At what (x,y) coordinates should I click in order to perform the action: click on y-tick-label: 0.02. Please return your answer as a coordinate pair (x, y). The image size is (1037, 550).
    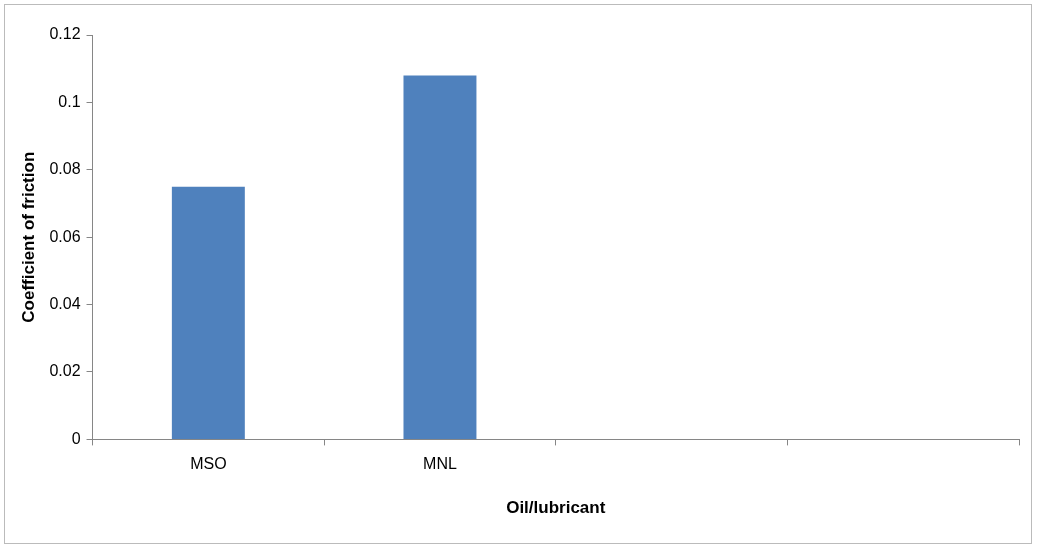
    Looking at the image, I should click on (65, 371).